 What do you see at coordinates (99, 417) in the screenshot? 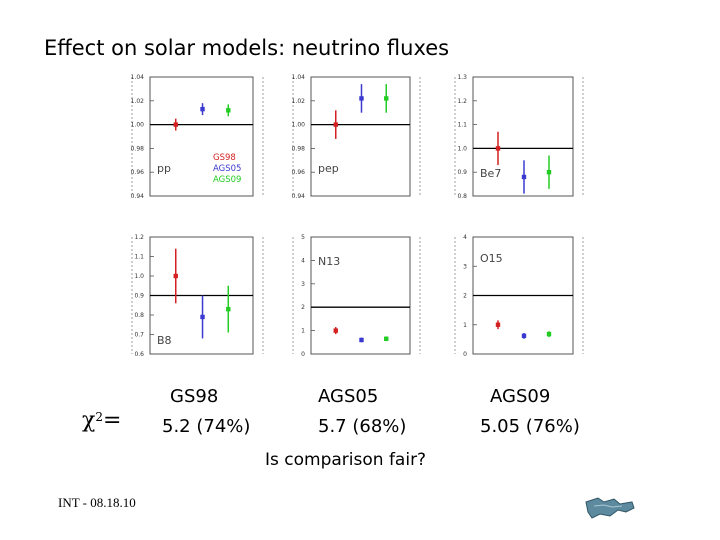
I see `chi-superscript: 2` at bounding box center [99, 417].